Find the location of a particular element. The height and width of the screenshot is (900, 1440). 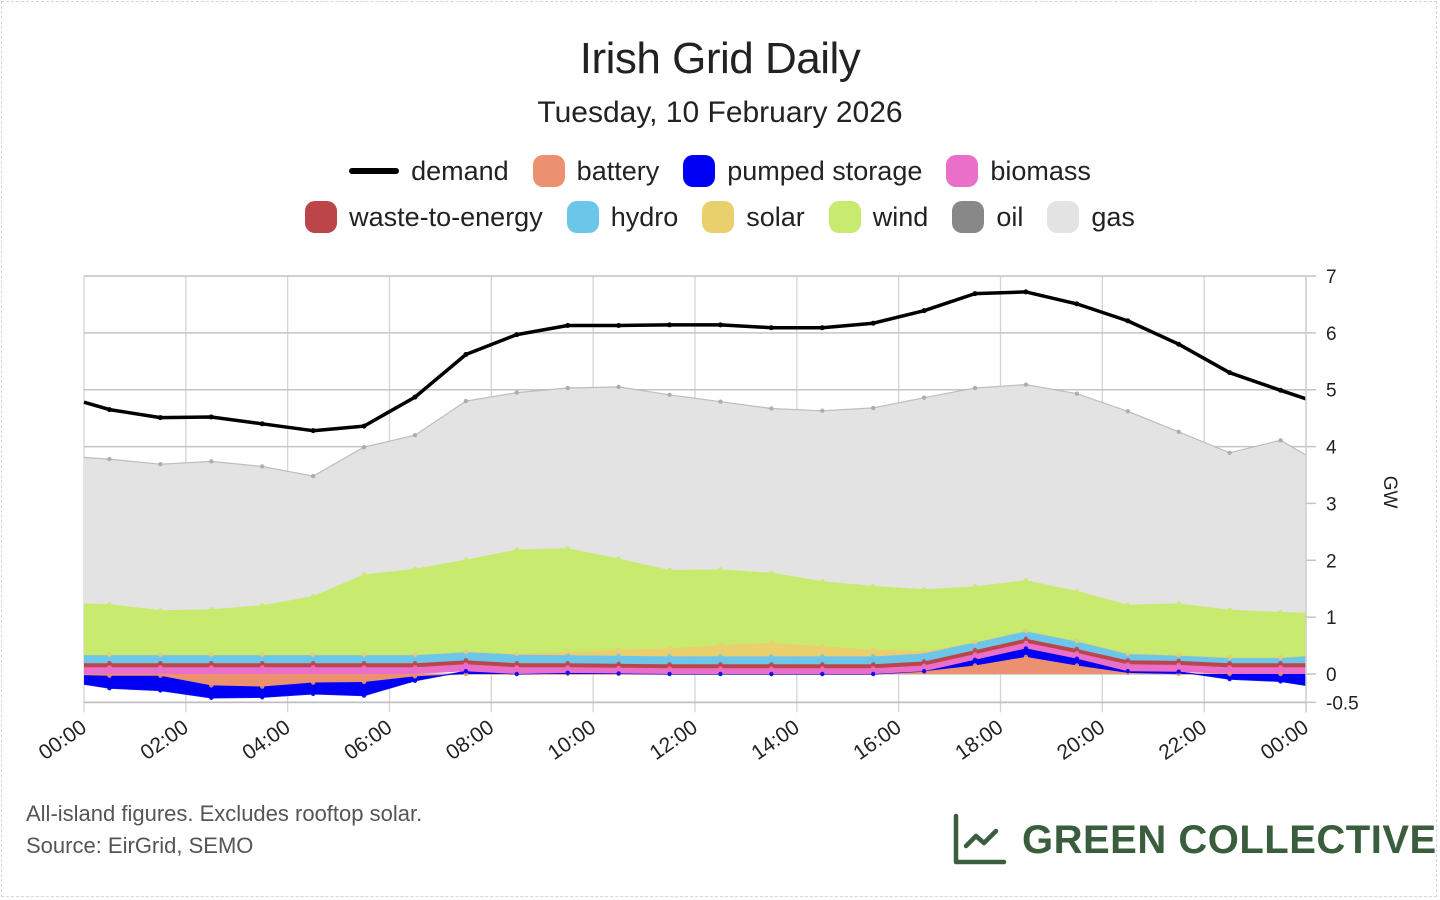

legend-label: gas is located at coordinates (1113, 216).